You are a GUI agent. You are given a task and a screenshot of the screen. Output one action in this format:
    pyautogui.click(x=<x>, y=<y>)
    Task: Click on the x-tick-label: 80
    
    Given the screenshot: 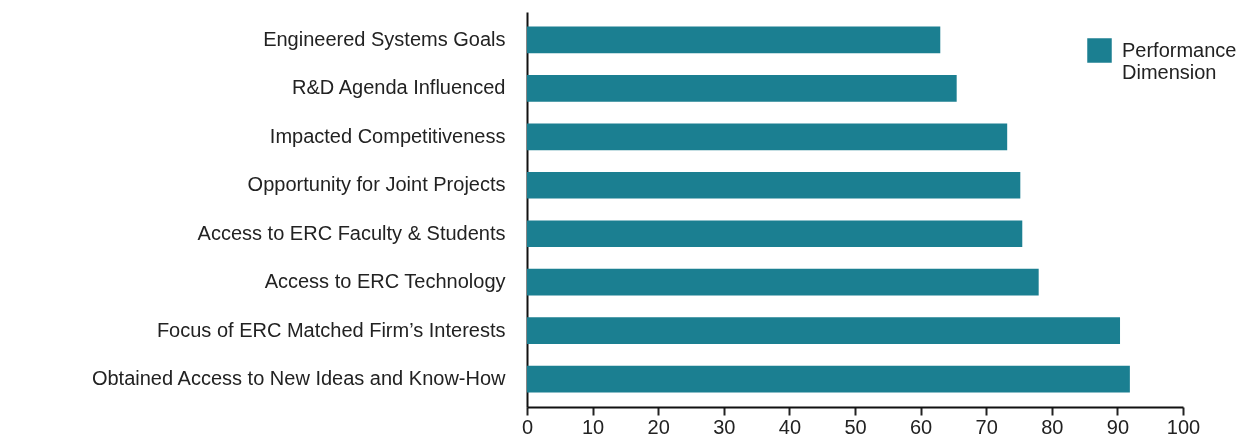 What is the action you would take?
    pyautogui.click(x=1052, y=426)
    